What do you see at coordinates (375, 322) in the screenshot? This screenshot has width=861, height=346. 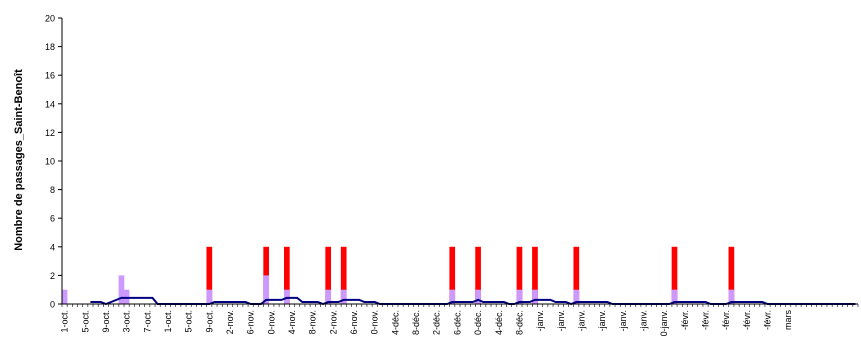 I see `x-tick-label-15: 0-nov.` at bounding box center [375, 322].